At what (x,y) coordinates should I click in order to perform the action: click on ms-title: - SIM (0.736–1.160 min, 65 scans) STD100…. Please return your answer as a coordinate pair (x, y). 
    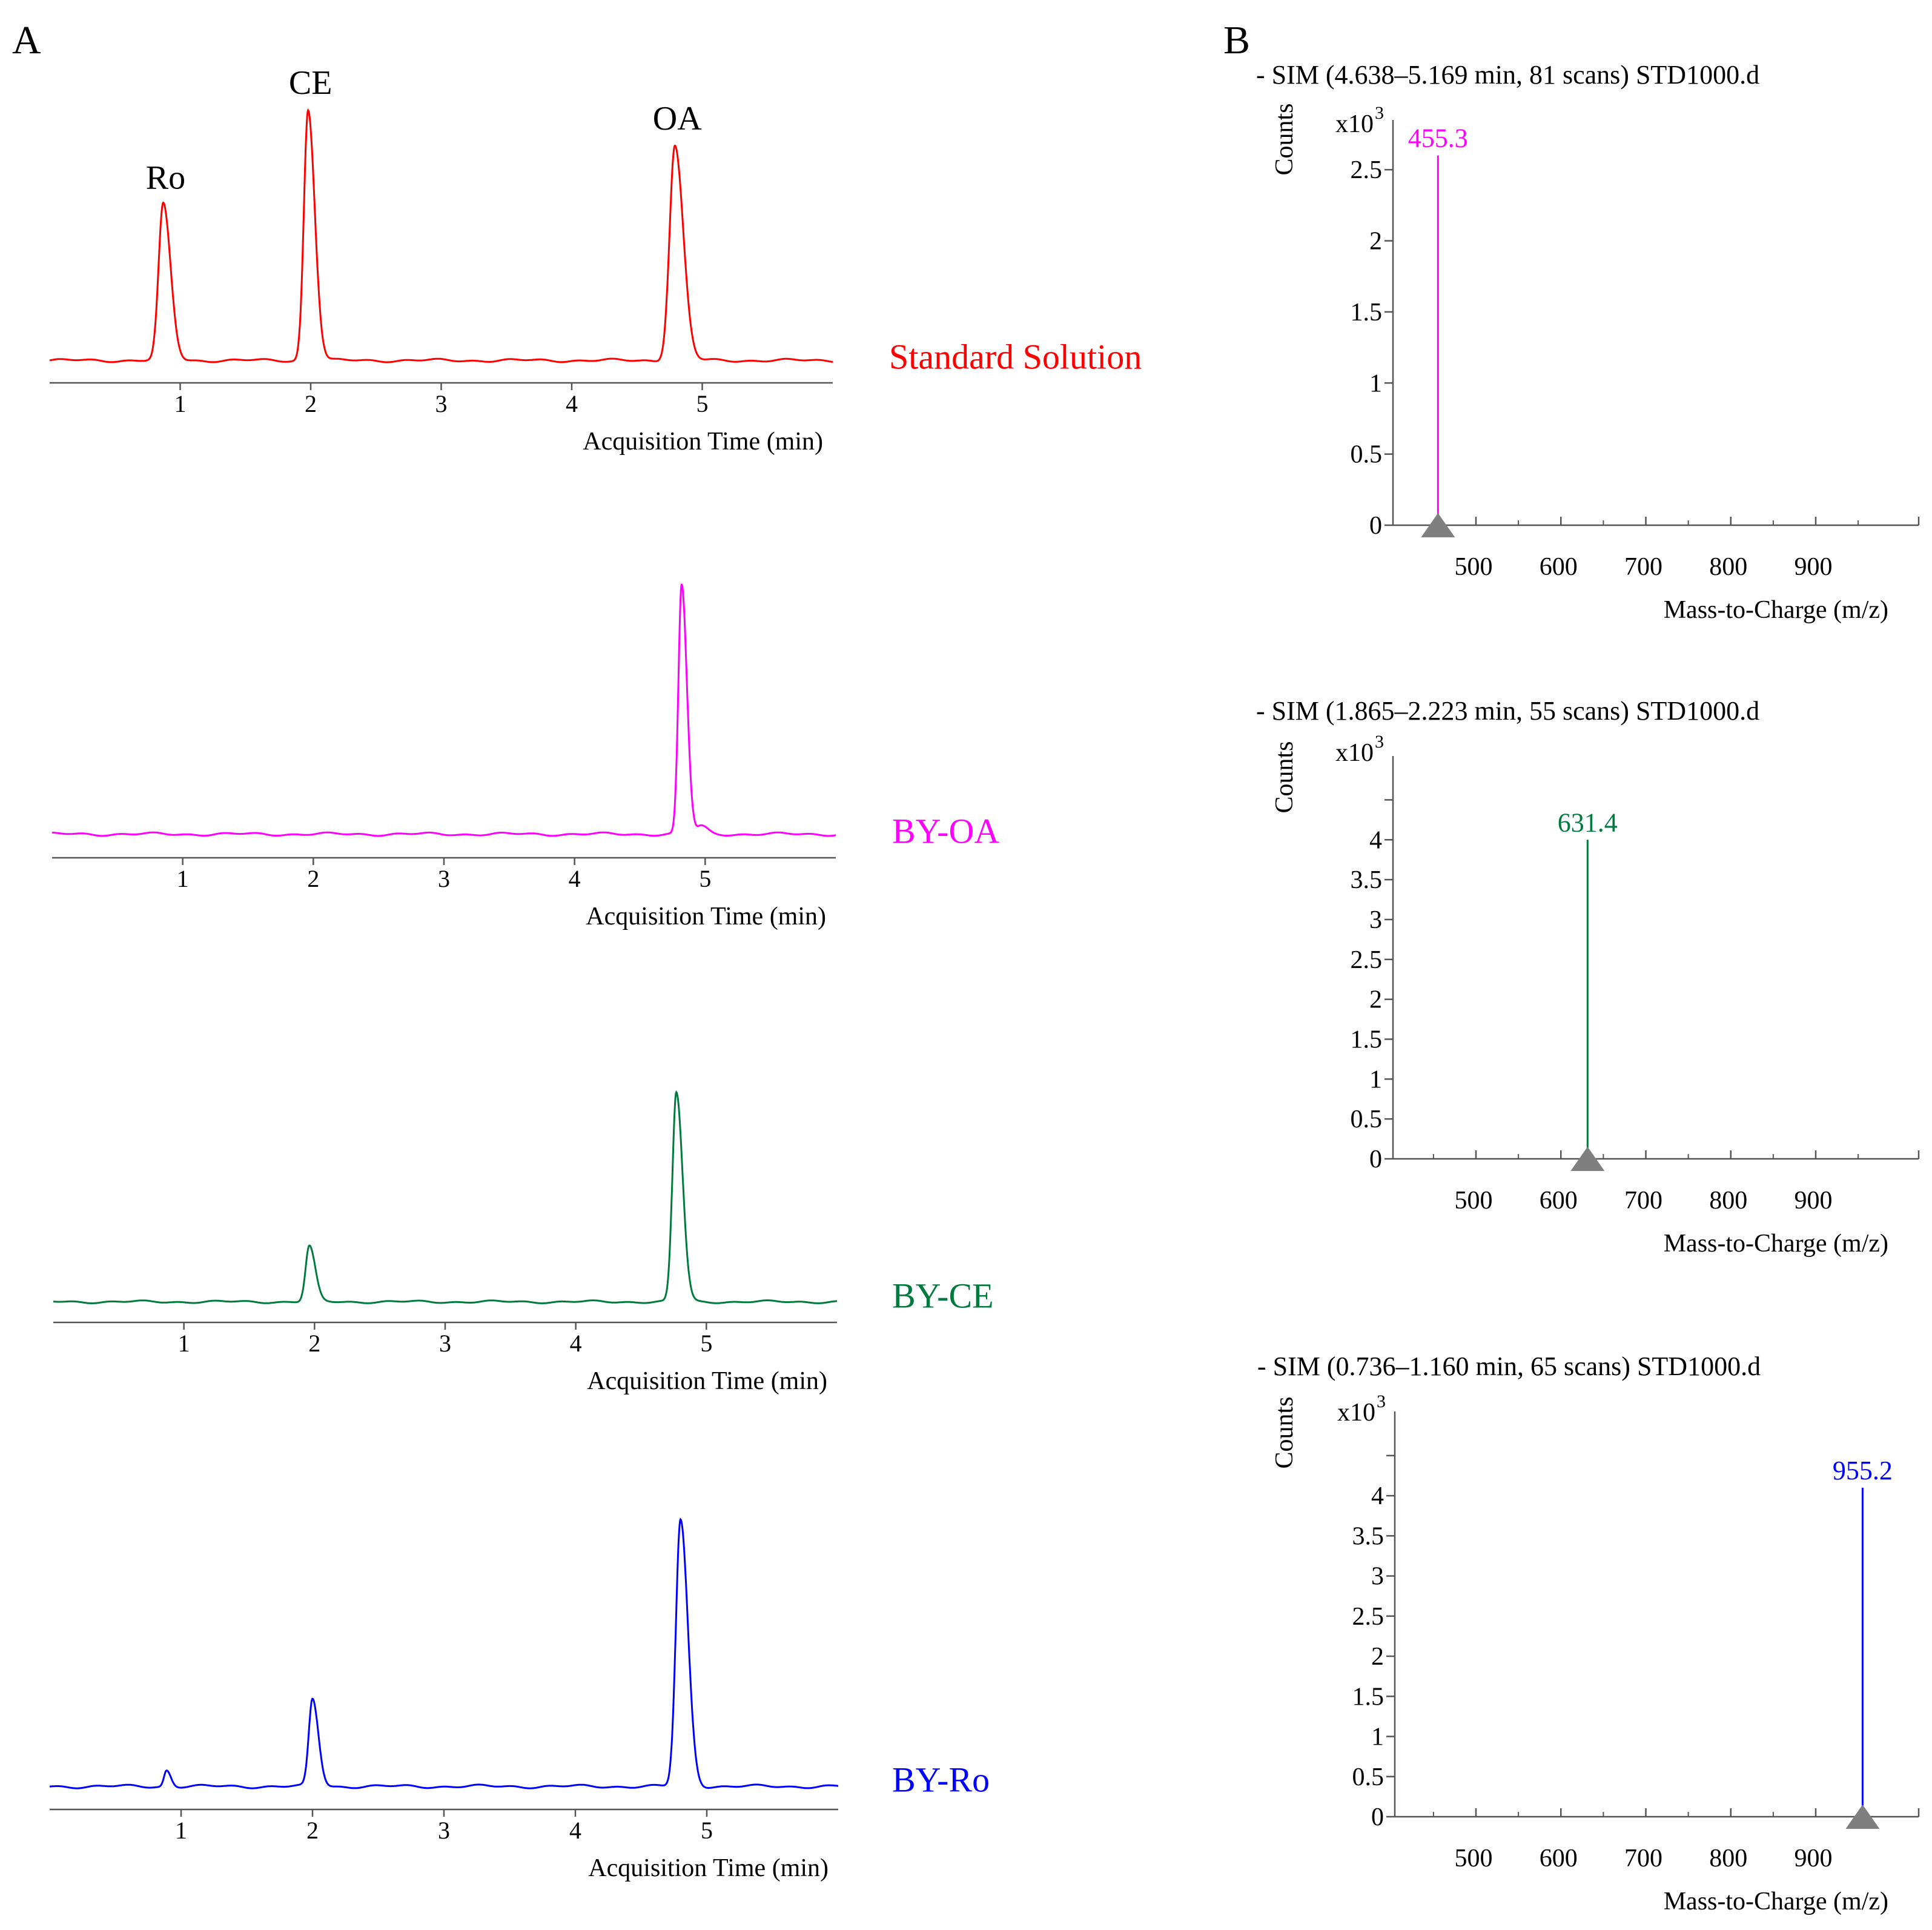
    Looking at the image, I should click on (1509, 1366).